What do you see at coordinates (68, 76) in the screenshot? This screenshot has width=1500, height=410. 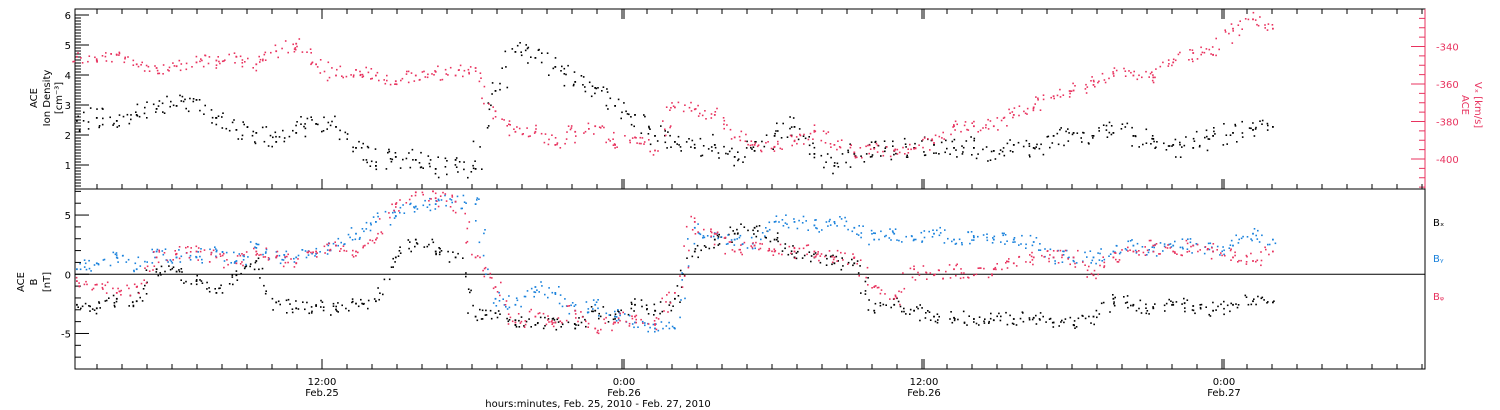 I see `density-tick-label: 4` at bounding box center [68, 76].